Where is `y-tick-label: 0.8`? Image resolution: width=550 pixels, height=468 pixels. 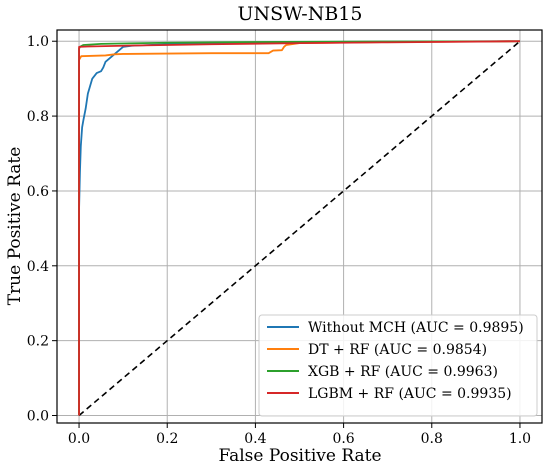
y-tick-label: 0.8 is located at coordinates (38, 117).